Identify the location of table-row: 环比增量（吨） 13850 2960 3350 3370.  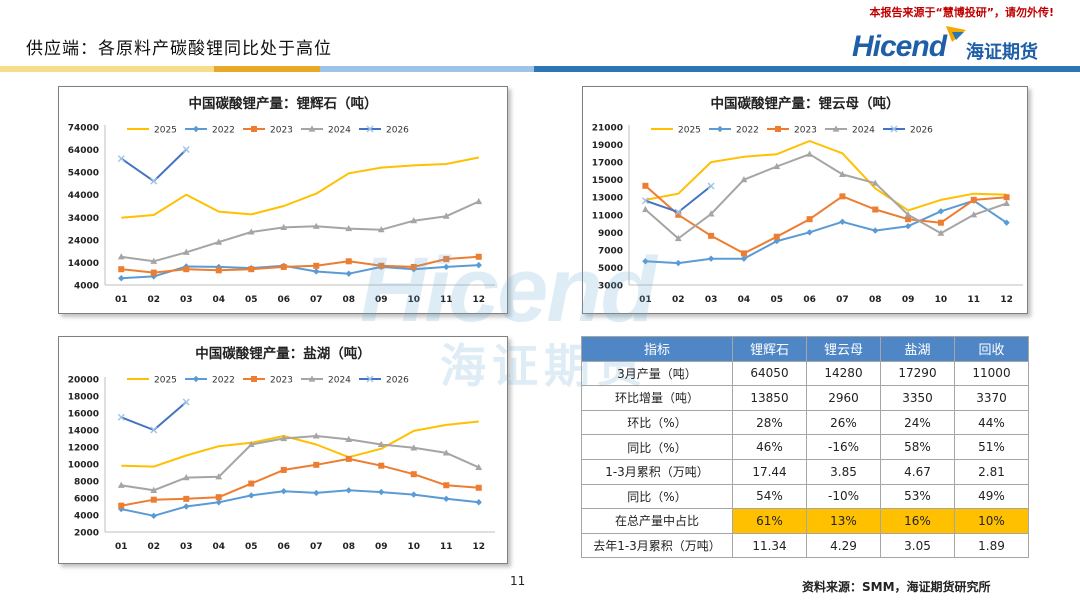
(805, 398).